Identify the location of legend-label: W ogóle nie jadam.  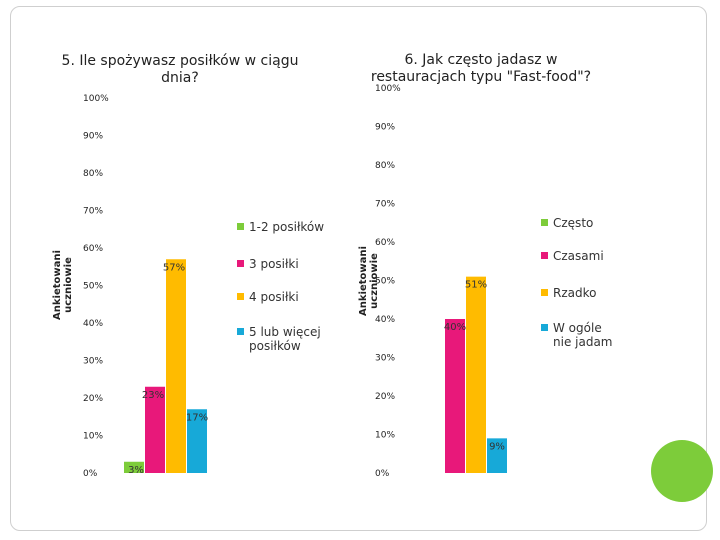
(583, 335).